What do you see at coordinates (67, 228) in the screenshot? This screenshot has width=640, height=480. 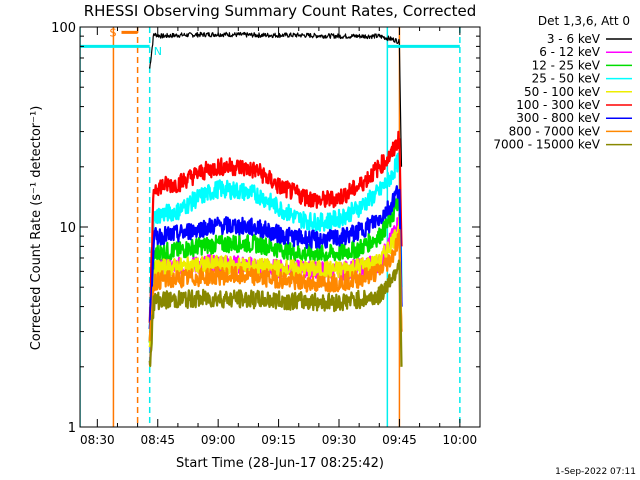 I see `y-tick-label-1: 10` at bounding box center [67, 228].